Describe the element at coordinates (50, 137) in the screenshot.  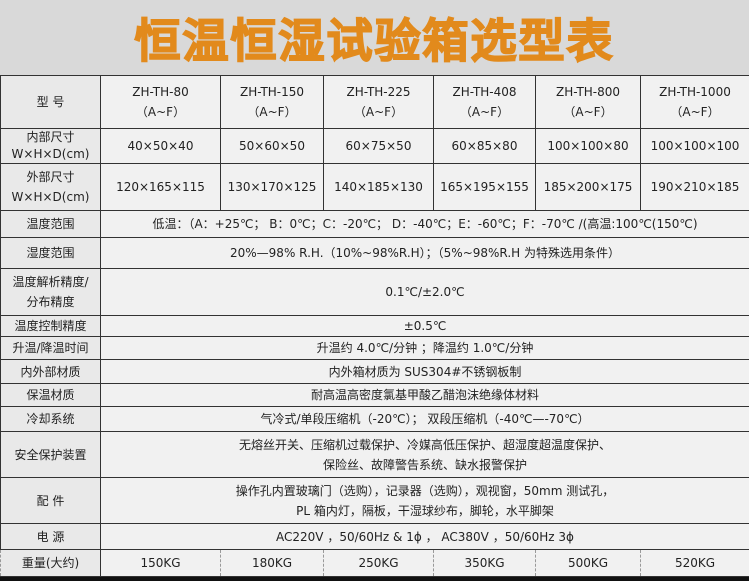
I see `label-line: 内部尺寸` at that location.